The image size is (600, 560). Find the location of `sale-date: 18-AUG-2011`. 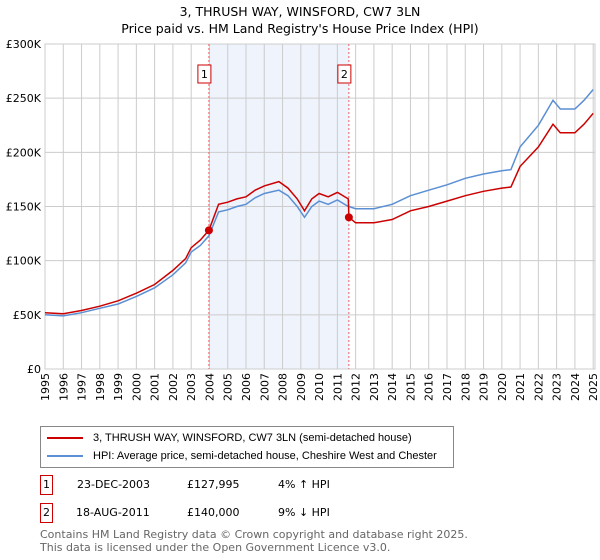

sale-date: 18-AUG-2011 is located at coordinates (113, 512).